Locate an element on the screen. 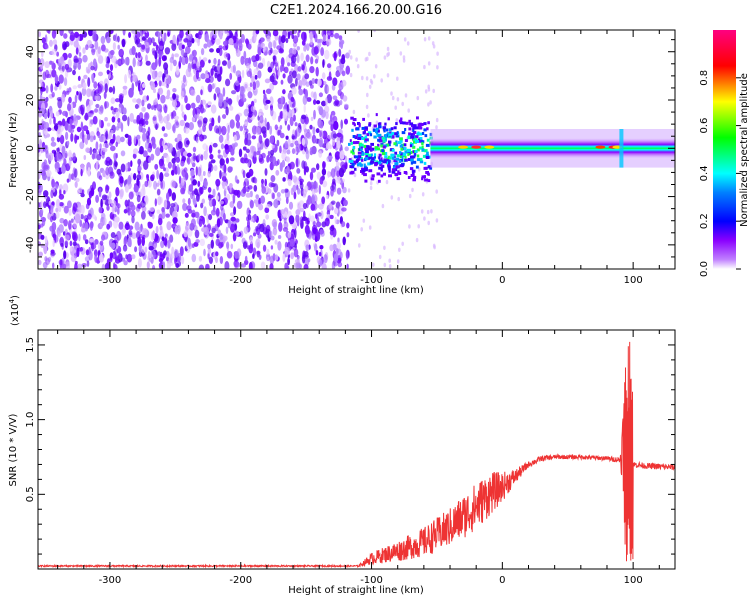 The image size is (750, 600). heatmap-hotspot is located at coordinates (600, 147).